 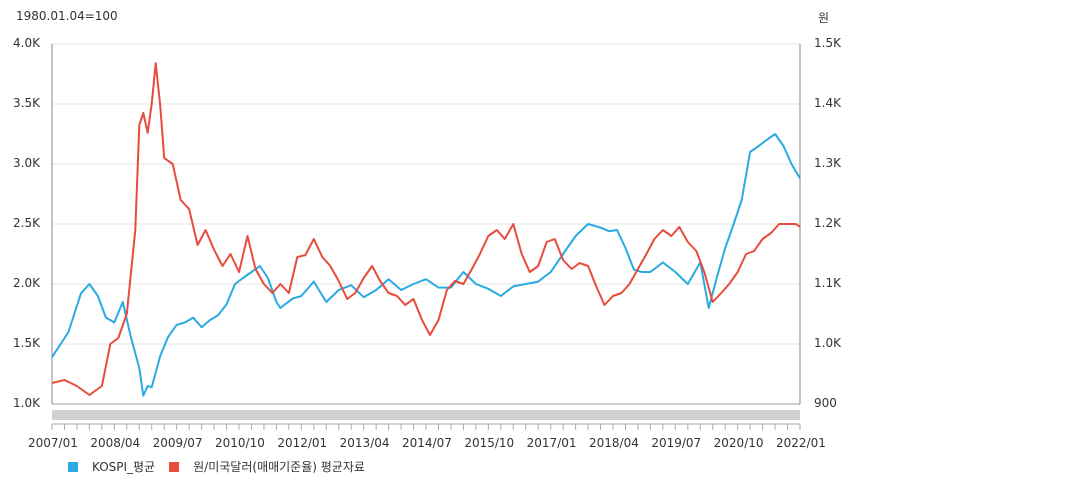 I want to click on x-tick-label: 2012/01, so click(x=302, y=443).